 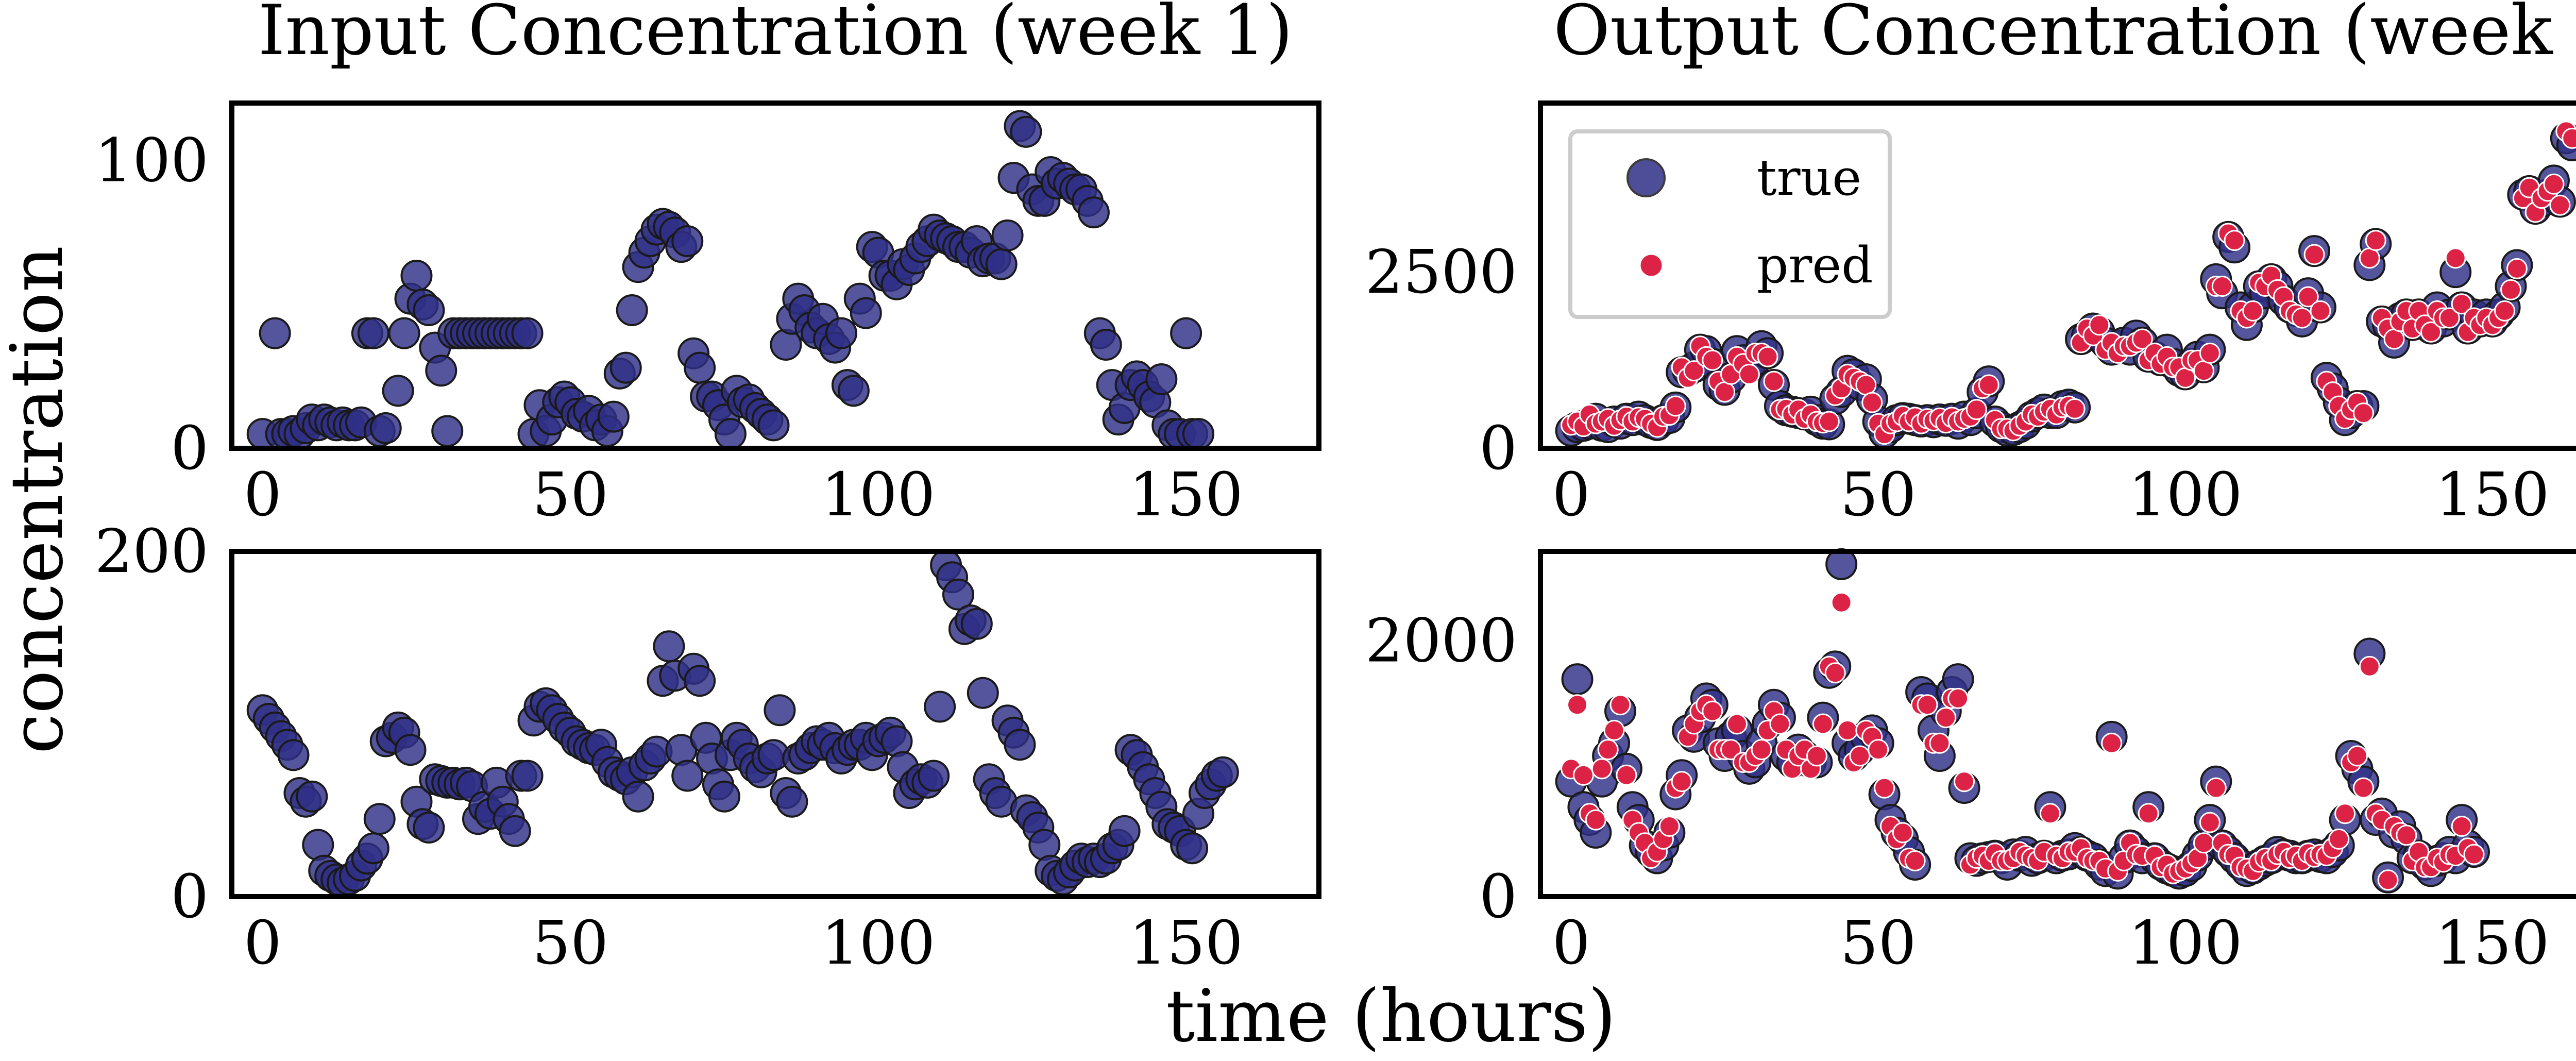 What do you see at coordinates (775, 275) in the screenshot?
I see `plot-frame` at bounding box center [775, 275].